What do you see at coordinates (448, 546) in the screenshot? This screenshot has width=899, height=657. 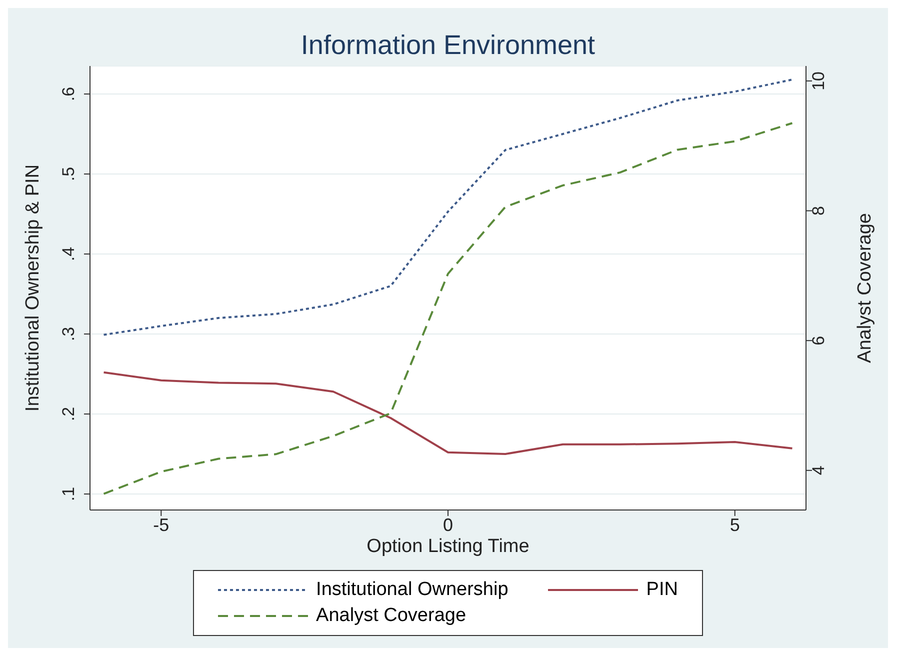 I see `x-axis-title: Option Listing Time` at bounding box center [448, 546].